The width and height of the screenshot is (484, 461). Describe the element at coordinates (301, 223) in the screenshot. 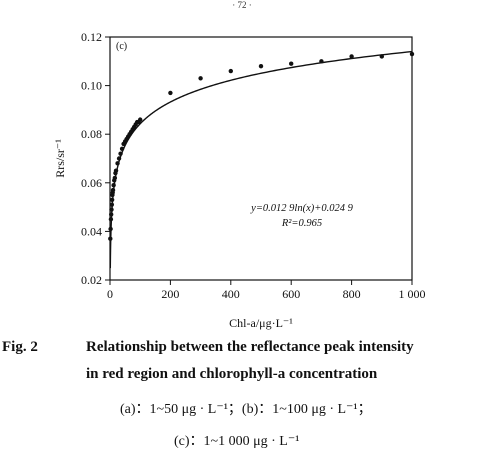

I see `fit-r-squared: R²=0.965` at that location.